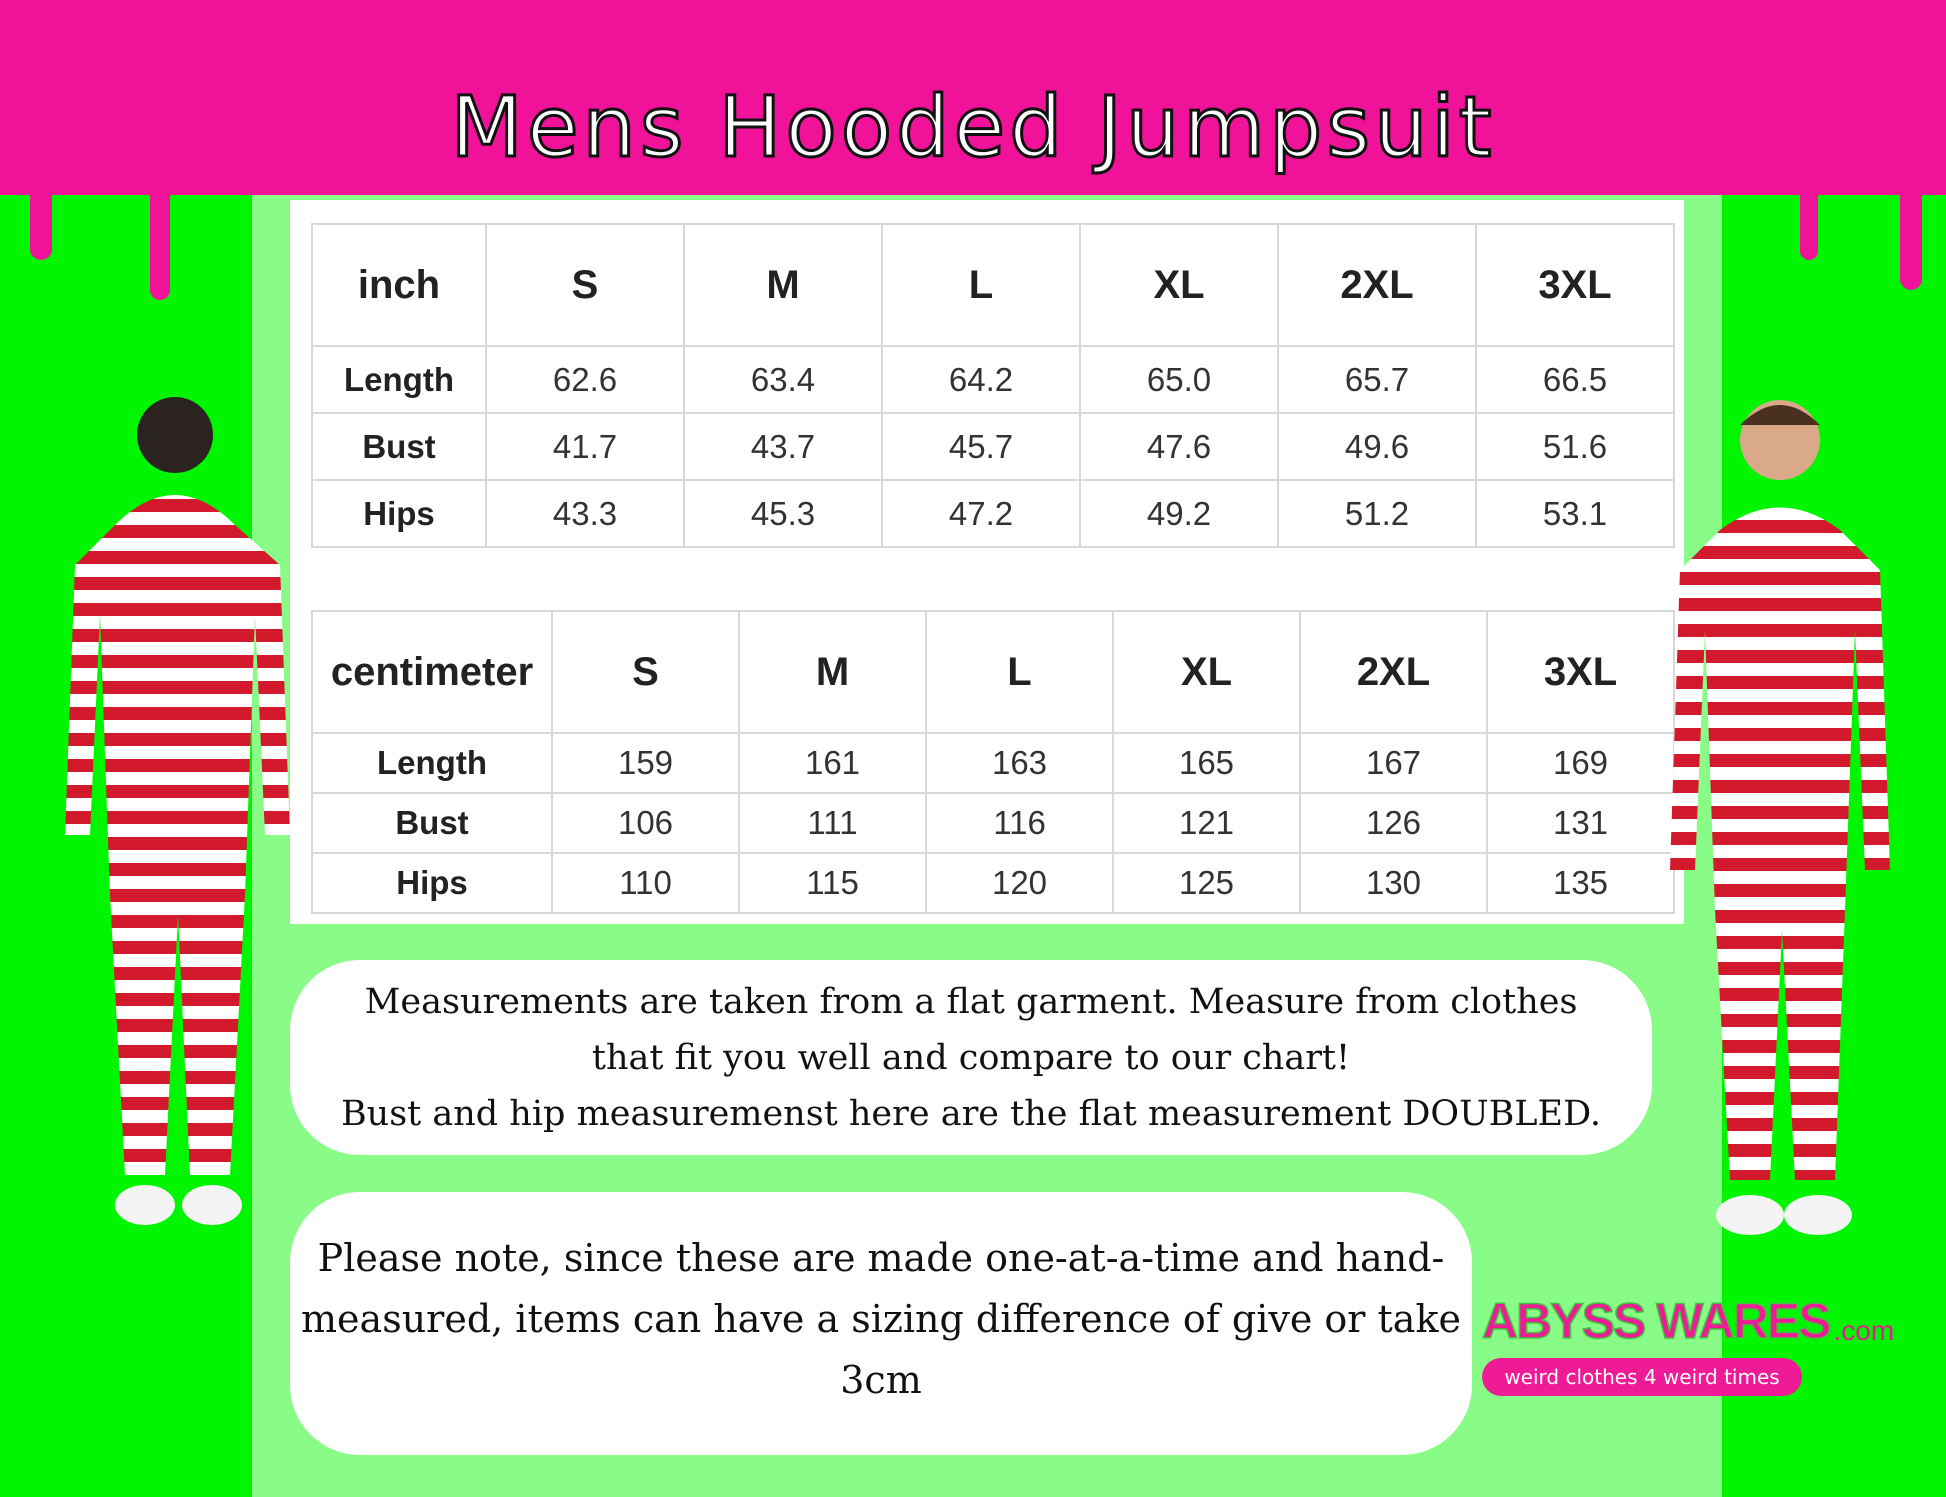 The width and height of the screenshot is (1946, 1497). I want to click on table-cell: 167, so click(1393, 763).